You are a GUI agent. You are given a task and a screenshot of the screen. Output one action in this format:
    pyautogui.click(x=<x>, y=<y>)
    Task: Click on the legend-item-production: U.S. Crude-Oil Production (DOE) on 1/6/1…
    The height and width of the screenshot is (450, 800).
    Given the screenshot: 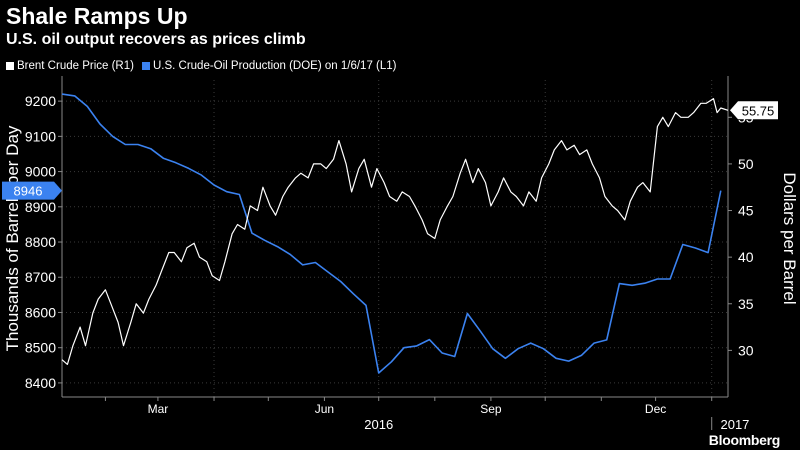 What is the action you would take?
    pyautogui.click(x=269, y=66)
    